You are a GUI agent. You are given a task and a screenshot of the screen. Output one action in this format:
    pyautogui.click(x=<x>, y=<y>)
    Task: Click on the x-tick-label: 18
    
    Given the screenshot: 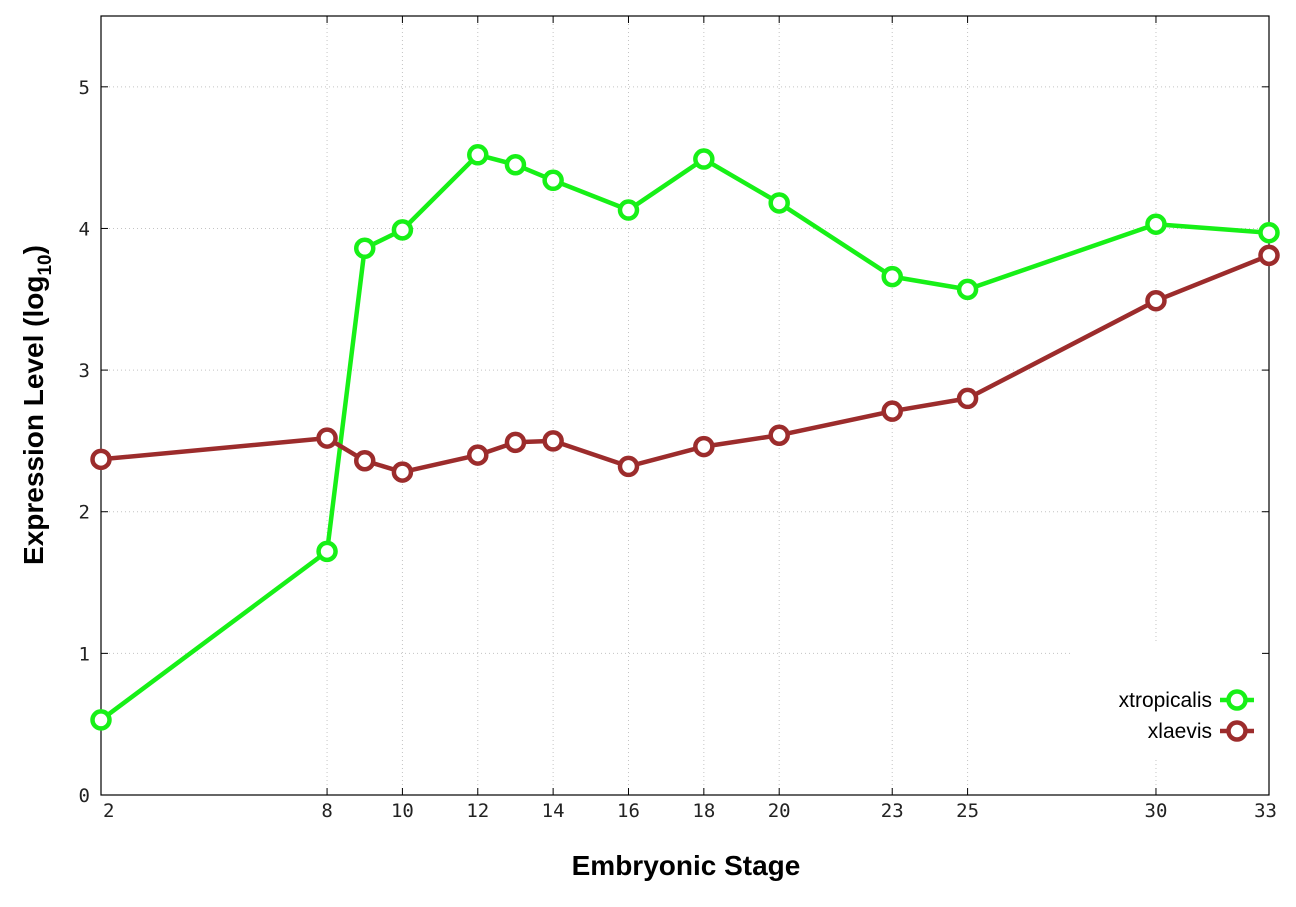 What is the action you would take?
    pyautogui.click(x=703, y=811)
    